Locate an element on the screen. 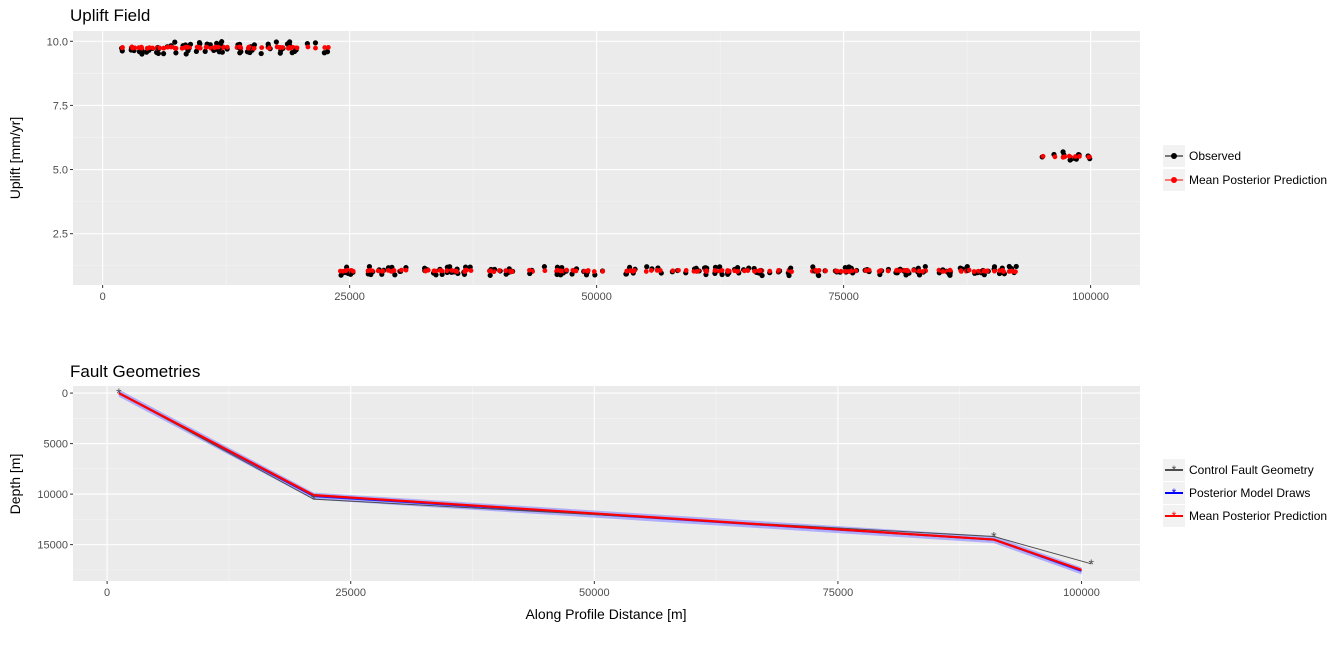 Image resolution: width=1342 pixels, height=657 pixels. fault-title: Fault Geometries is located at coordinates (135, 371).